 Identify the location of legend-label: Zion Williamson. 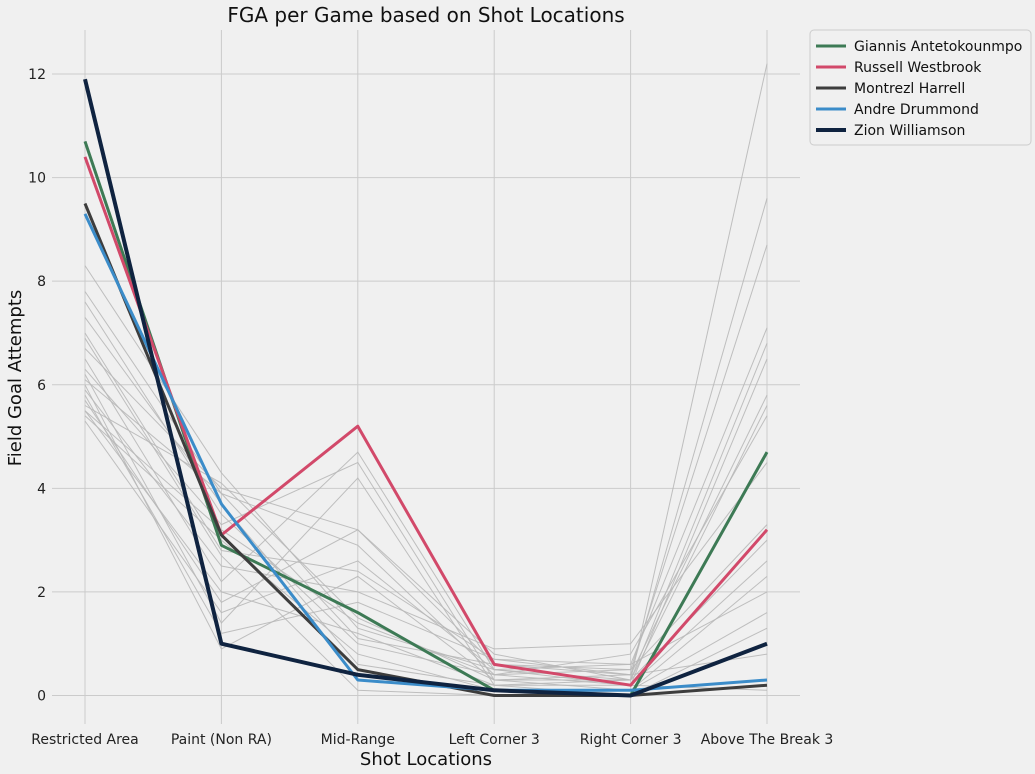
(909, 131).